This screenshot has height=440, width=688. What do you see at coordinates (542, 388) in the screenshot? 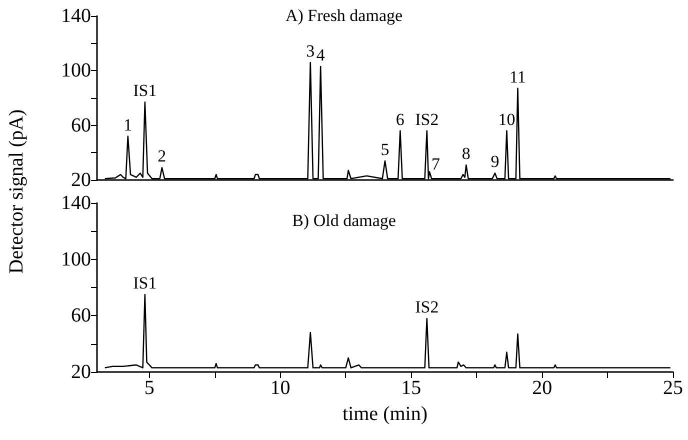
I see `x-tick-label: 20` at bounding box center [542, 388].